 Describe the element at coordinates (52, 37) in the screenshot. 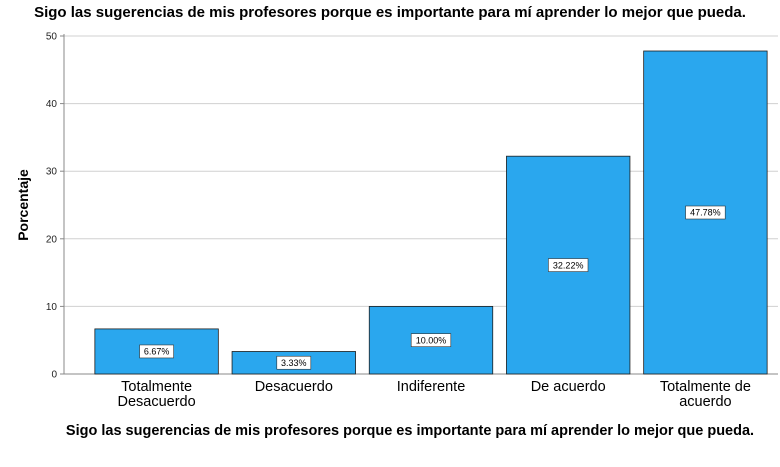

I see `y-tick-label: 50` at that location.